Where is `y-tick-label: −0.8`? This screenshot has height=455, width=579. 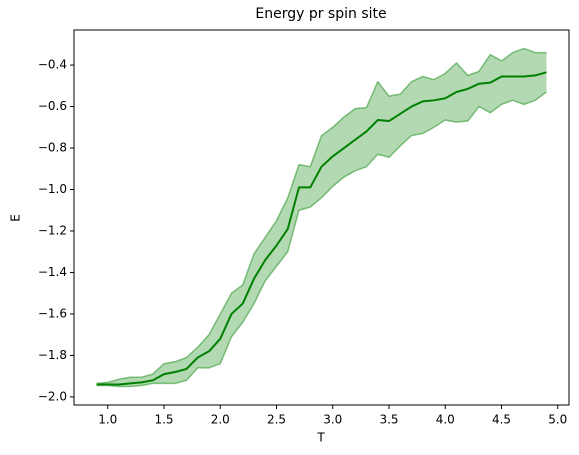 y-tick-label: −0.8 is located at coordinates (52, 148).